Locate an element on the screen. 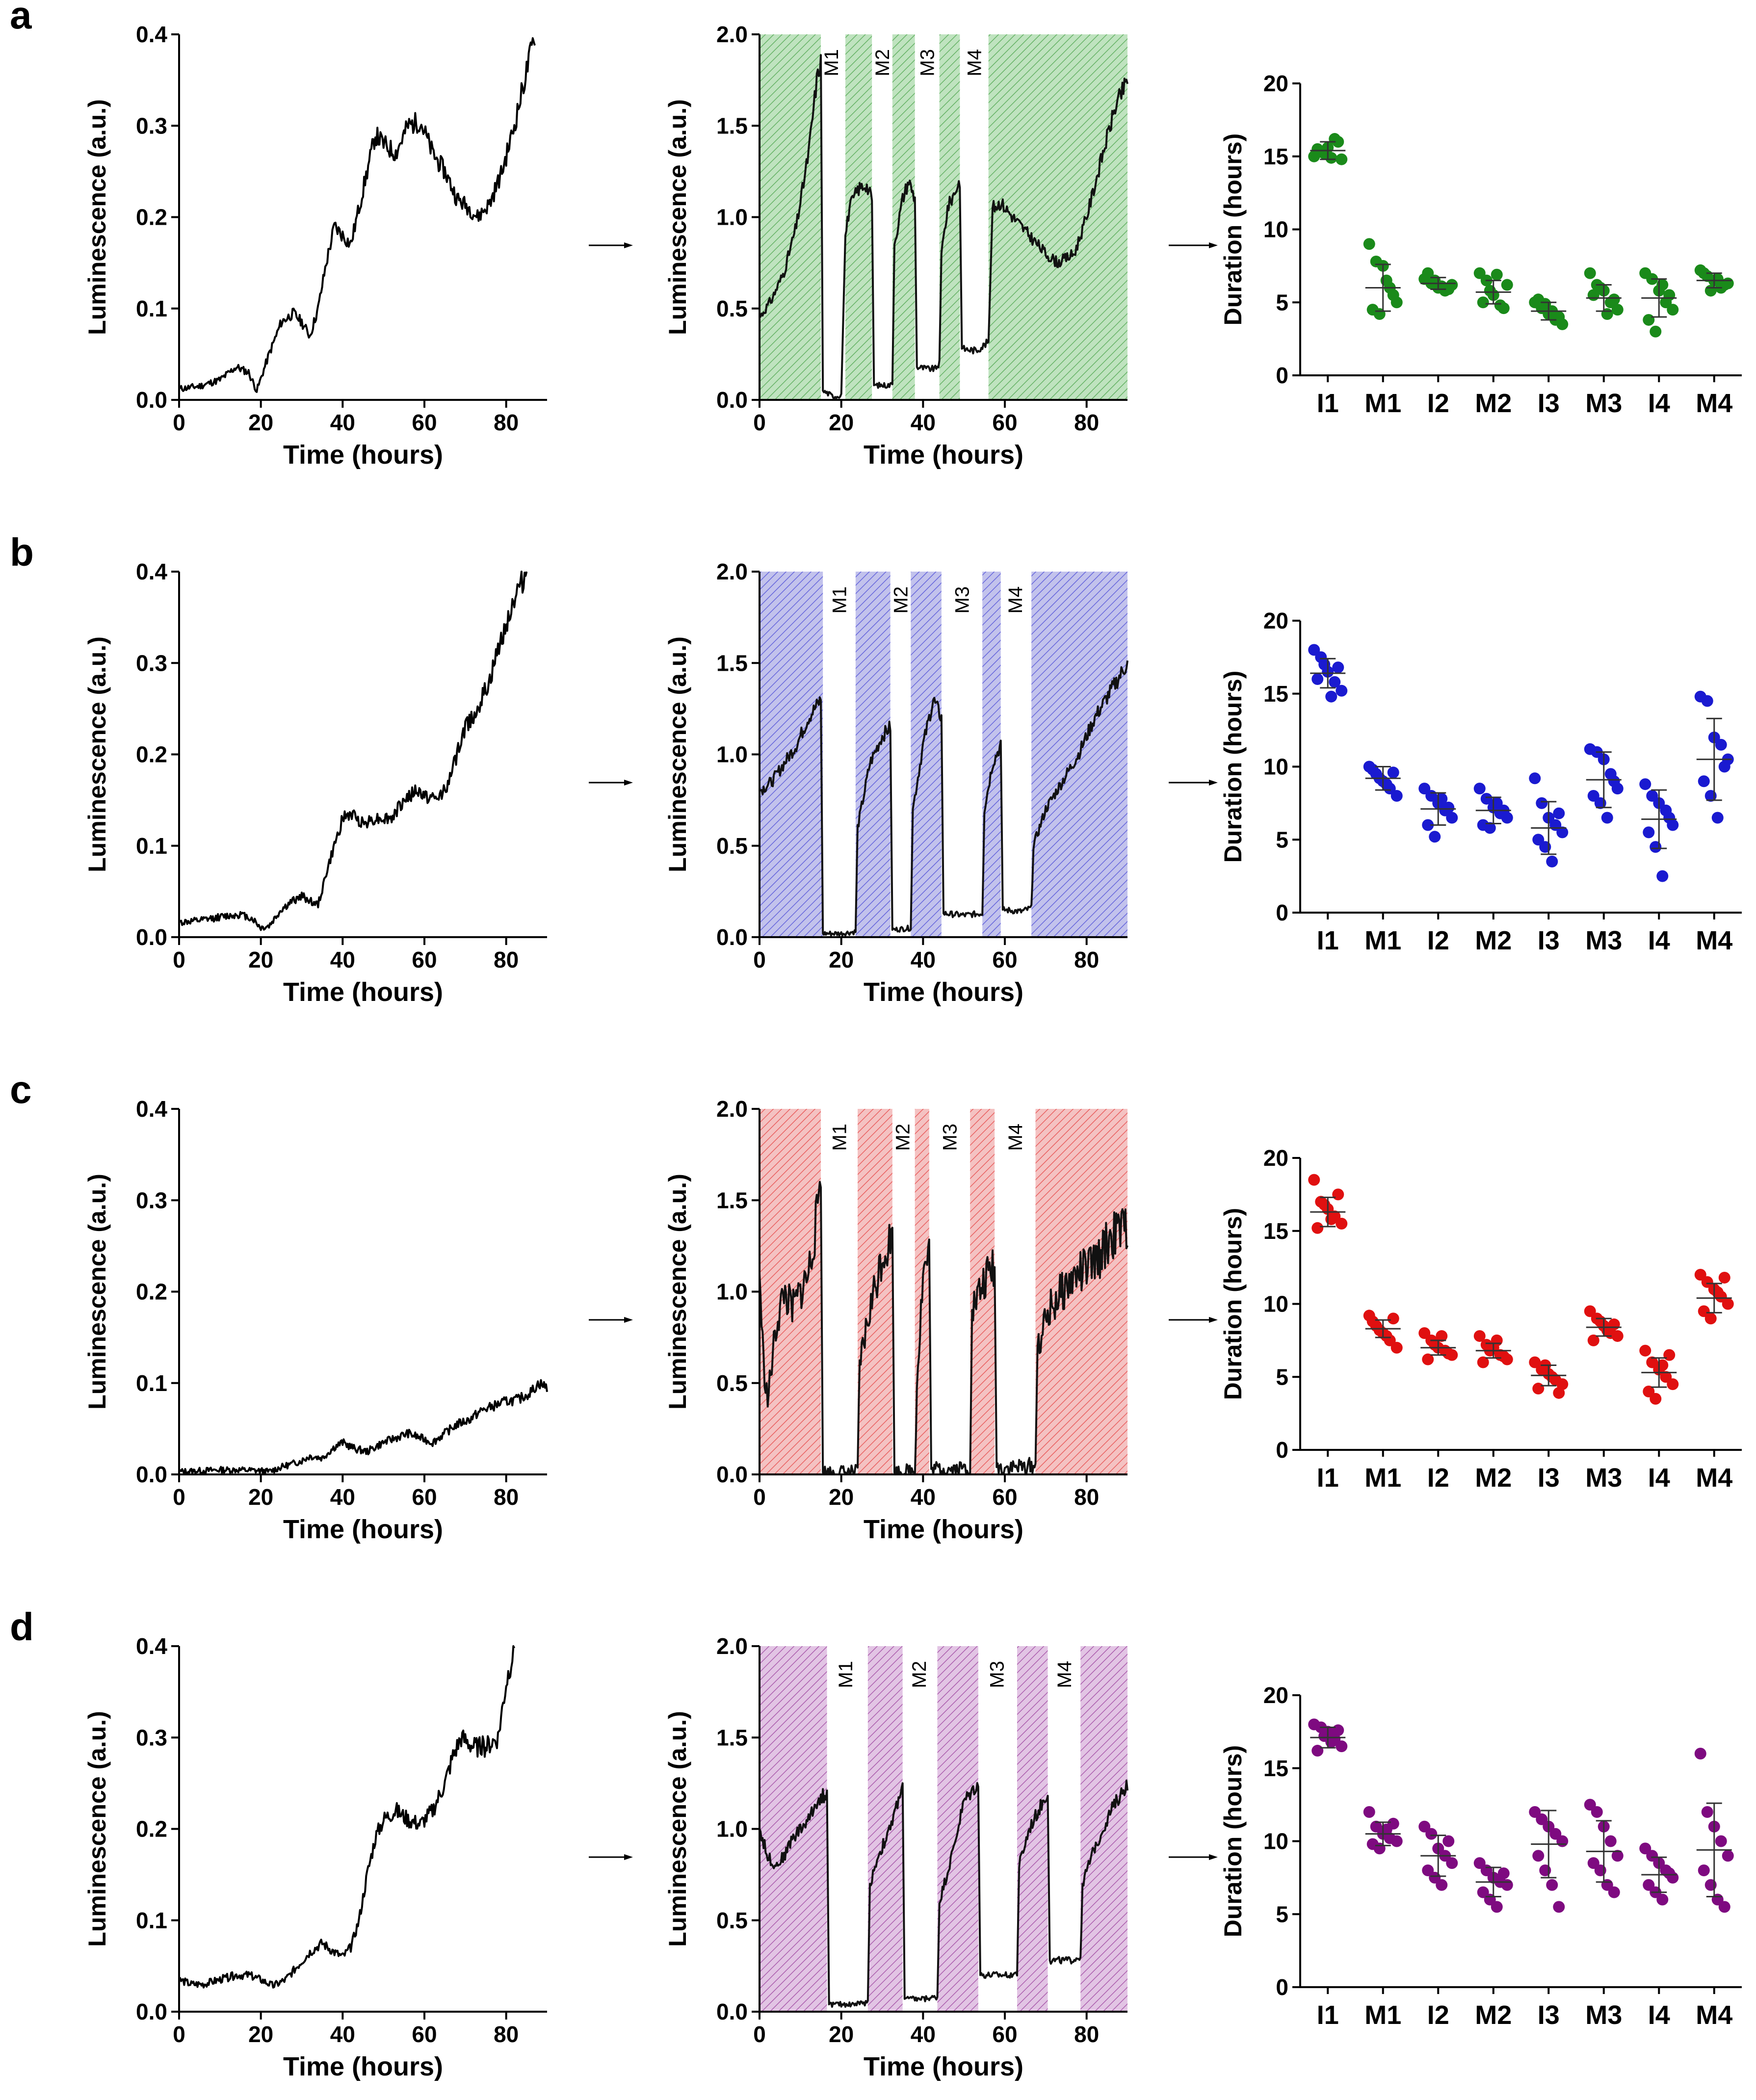 The image size is (1756, 2100). seg-ylabel-c: Luminescence (a.u.) is located at coordinates (677, 1292).